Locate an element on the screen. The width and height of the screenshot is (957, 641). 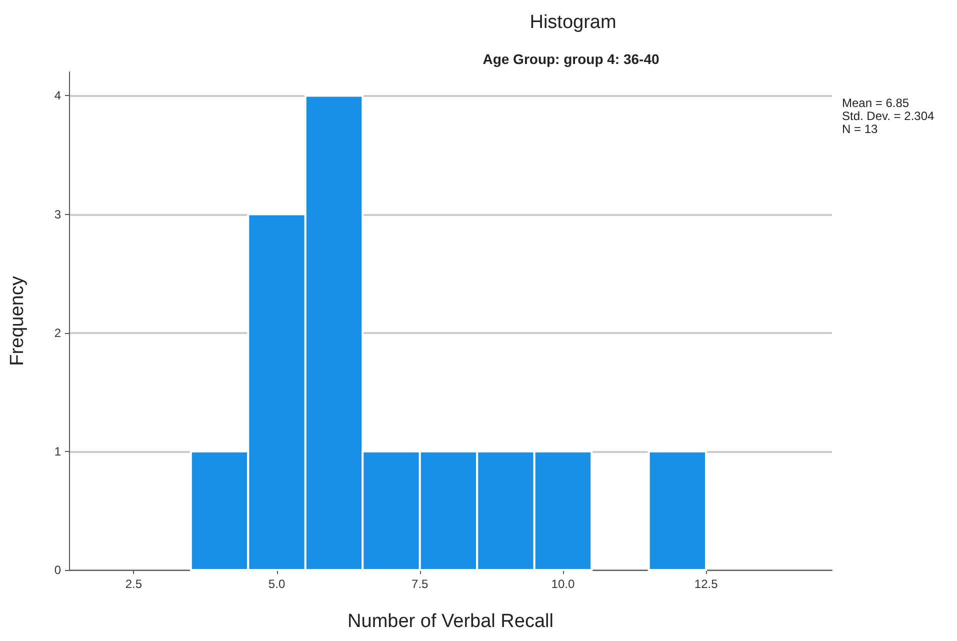
x-axis-title: Number of Verbal Recall is located at coordinates (451, 621).